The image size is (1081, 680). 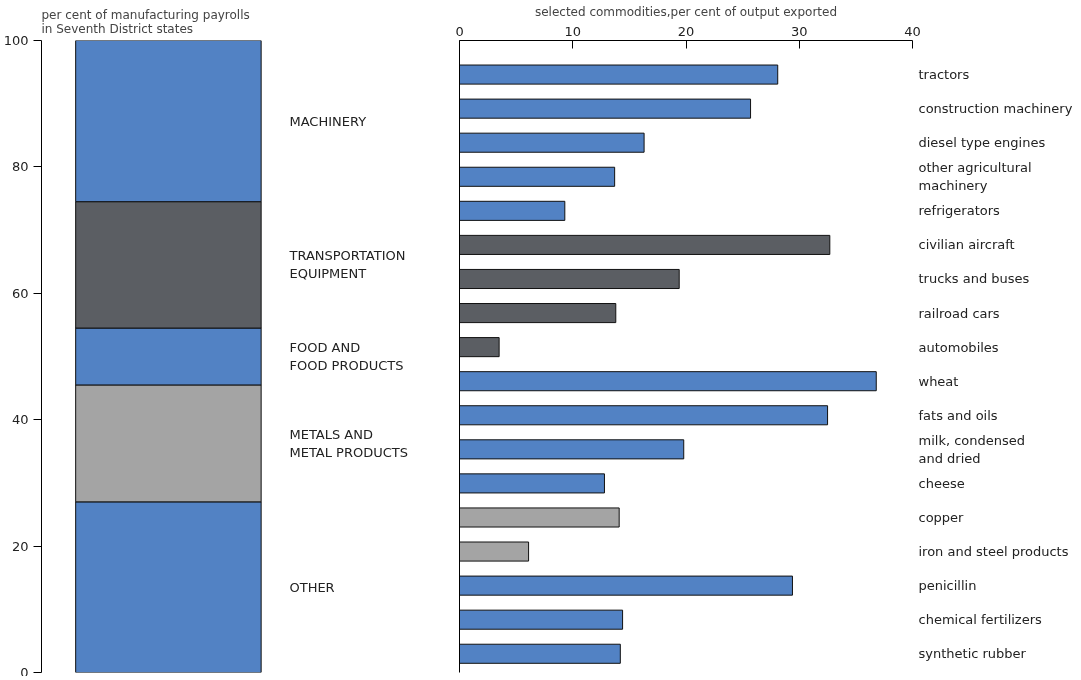 I want to click on x-tick-label: 10, so click(x=573, y=31).